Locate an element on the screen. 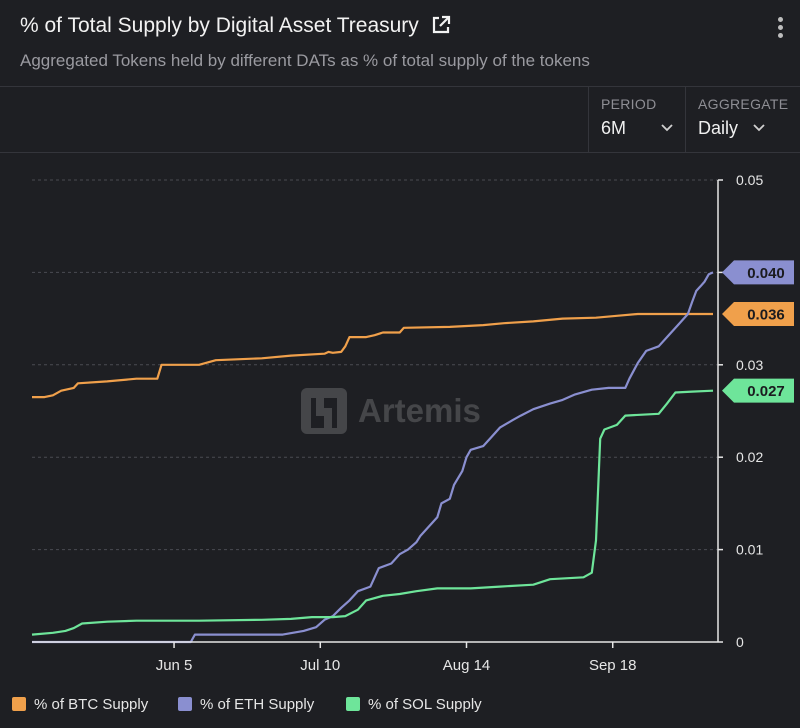 This screenshot has width=800, height=728. x-tick-label: Jun 5 is located at coordinates (174, 665).